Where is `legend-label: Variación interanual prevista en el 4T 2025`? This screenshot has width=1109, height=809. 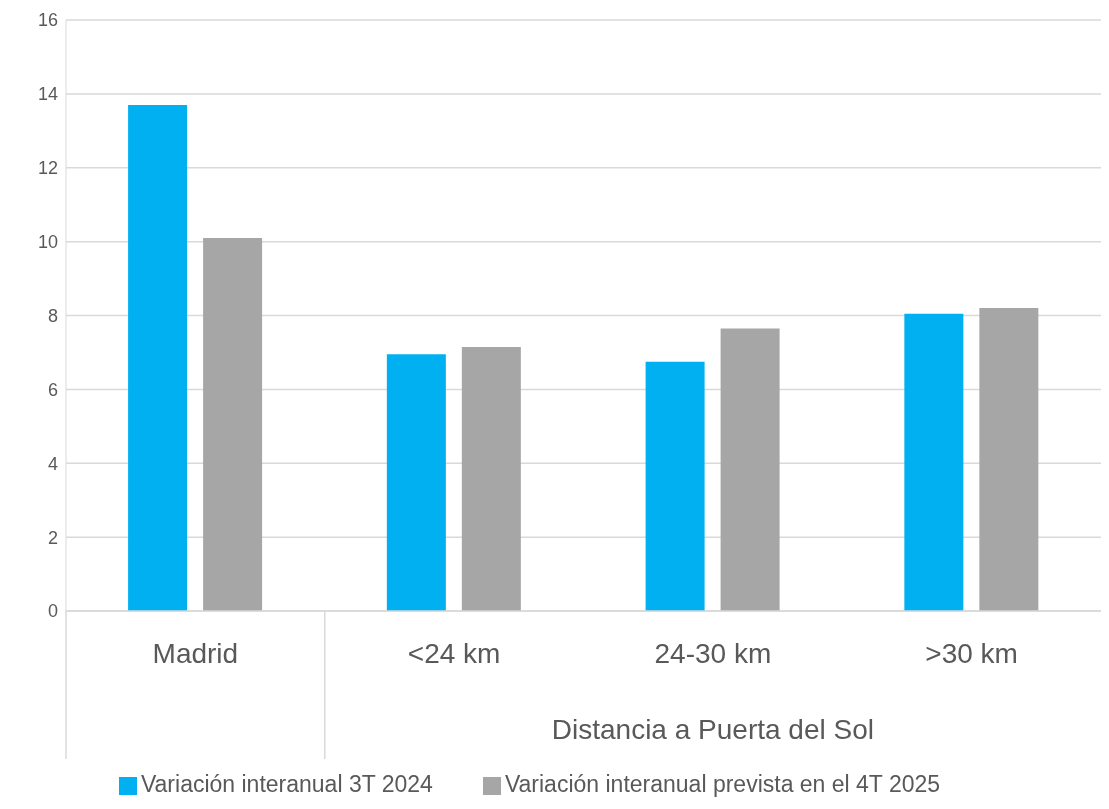
legend-label: Variación interanual prevista en el 4T 2025 is located at coordinates (722, 784).